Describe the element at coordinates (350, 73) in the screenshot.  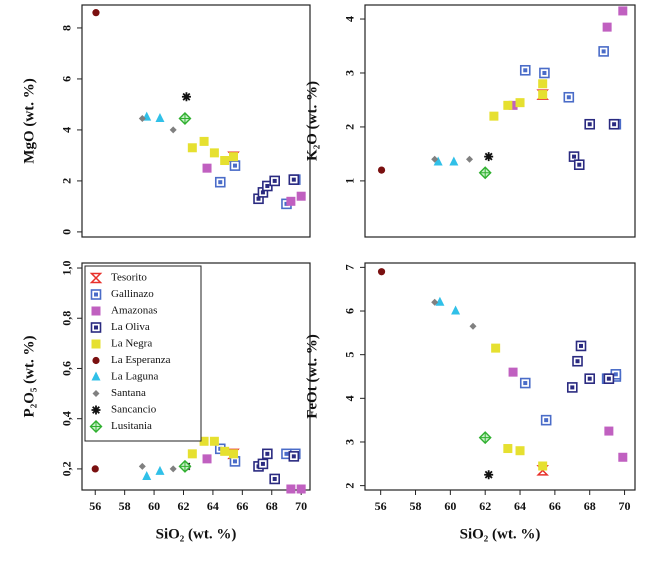
I see `y-tick-label: 3` at that location.